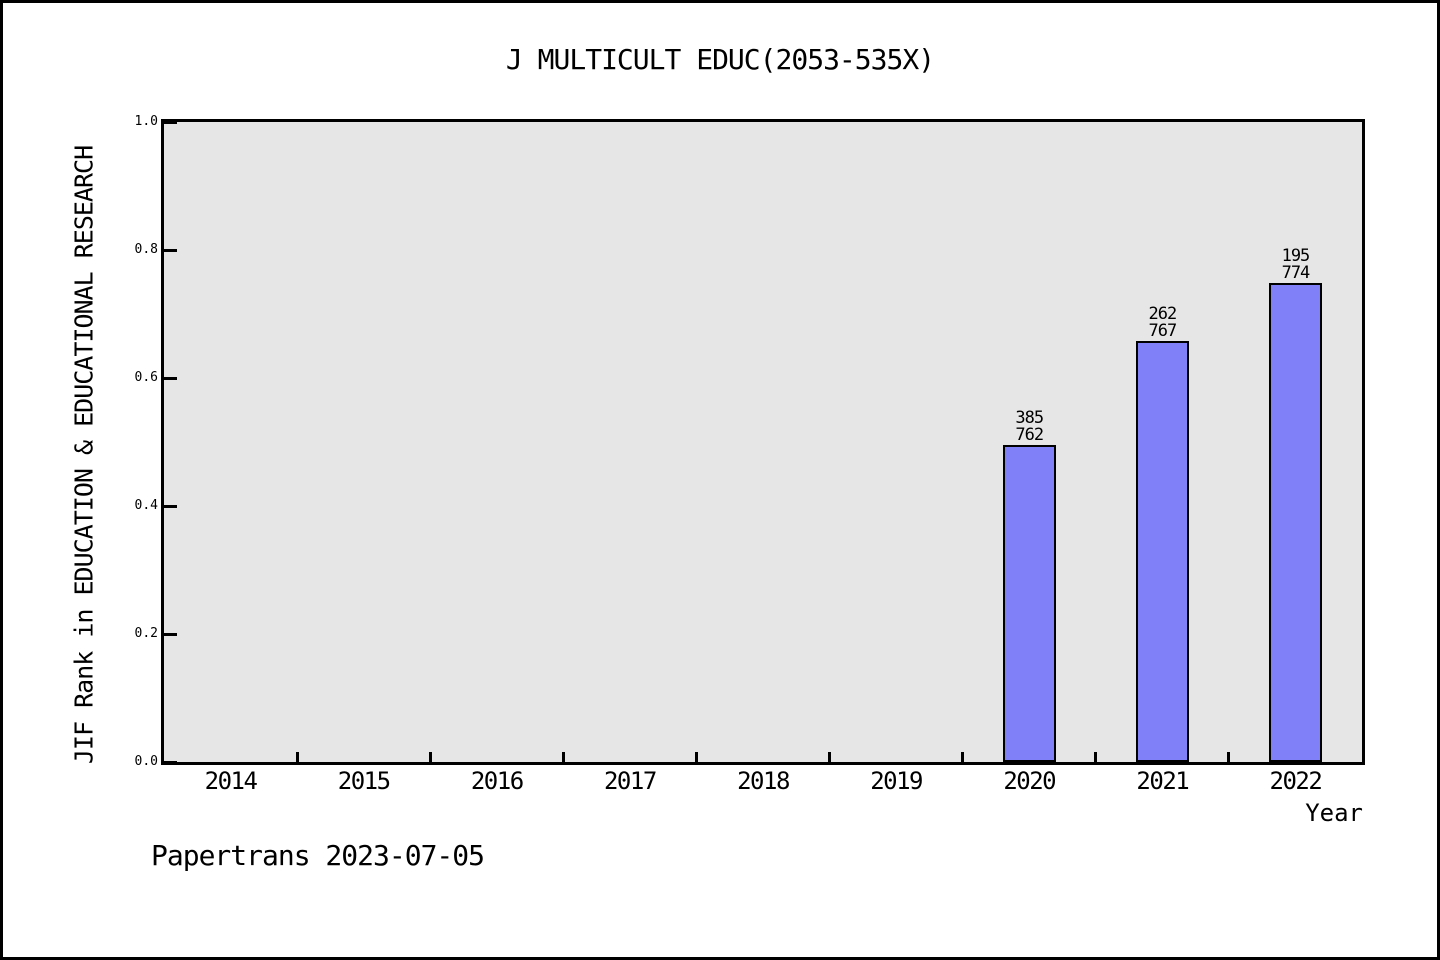 The width and height of the screenshot is (1440, 960). What do you see at coordinates (1029, 781) in the screenshot?
I see `x-tick-label: 2020` at bounding box center [1029, 781].